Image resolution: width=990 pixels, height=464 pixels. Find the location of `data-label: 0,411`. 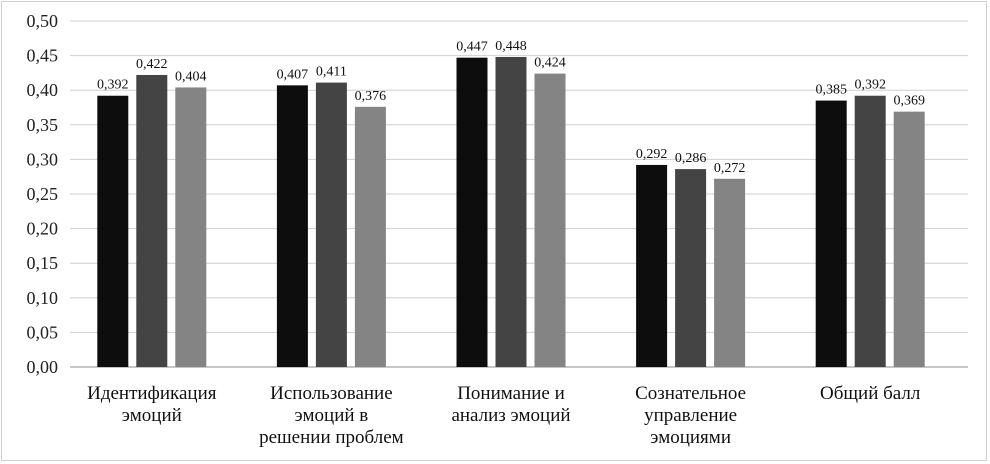

data-label: 0,411 is located at coordinates (331, 72).